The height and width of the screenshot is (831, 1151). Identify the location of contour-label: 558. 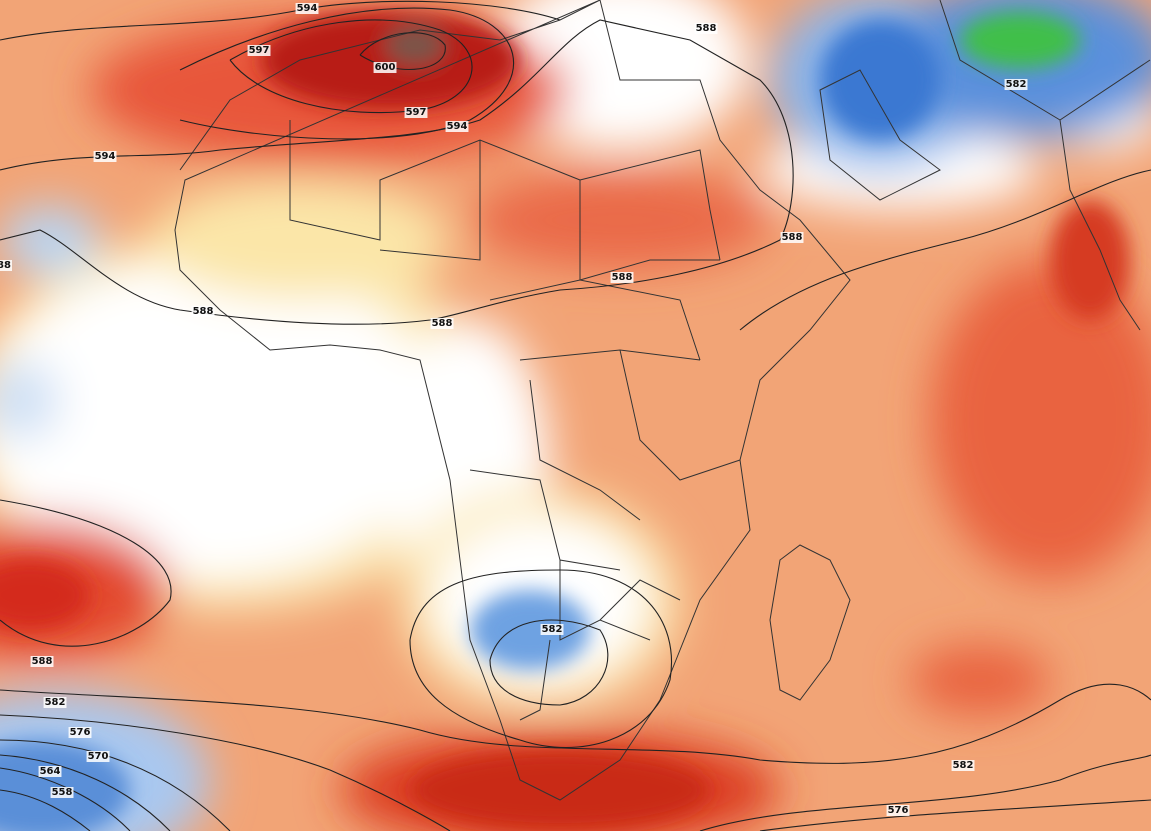
(62, 792).